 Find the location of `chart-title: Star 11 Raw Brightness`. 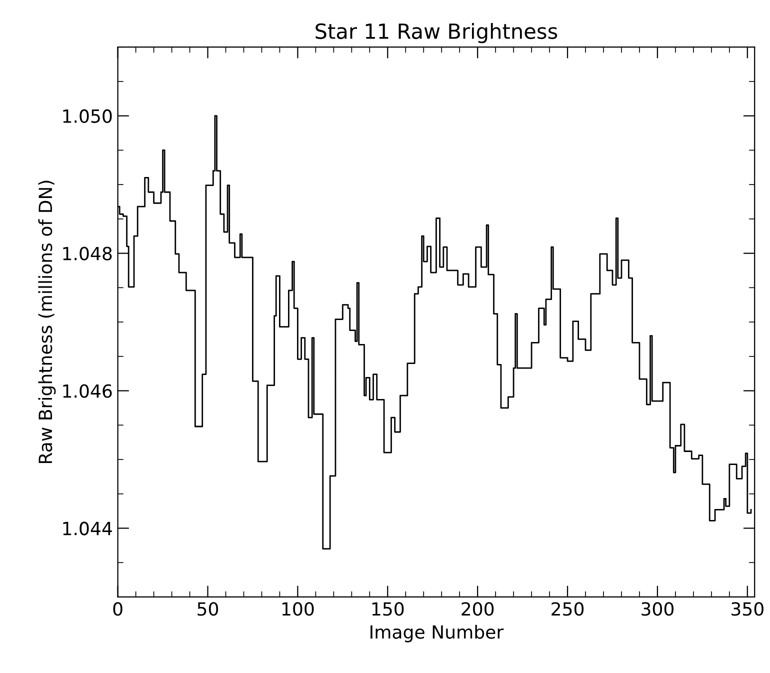

chart-title: Star 11 Raw Brightness is located at coordinates (437, 33).